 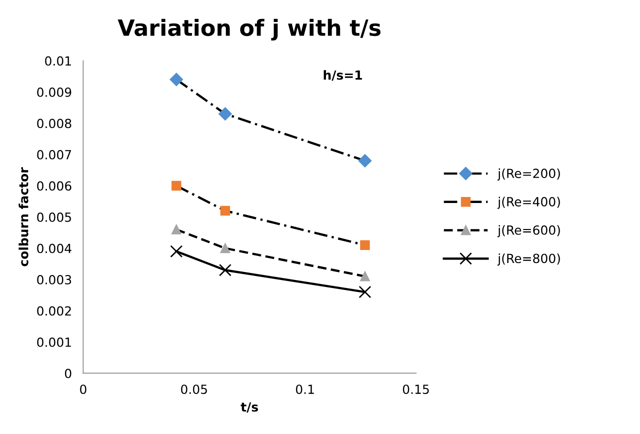 I want to click on y-tick-label: 0.006, so click(x=54, y=186).